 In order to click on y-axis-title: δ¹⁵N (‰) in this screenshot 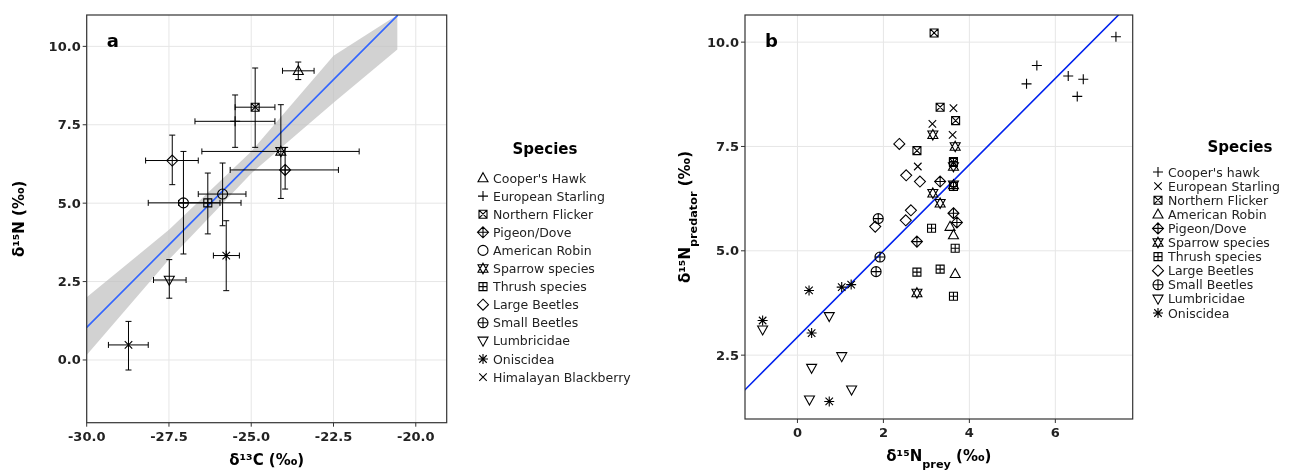, I will do `click(19, 219)`.